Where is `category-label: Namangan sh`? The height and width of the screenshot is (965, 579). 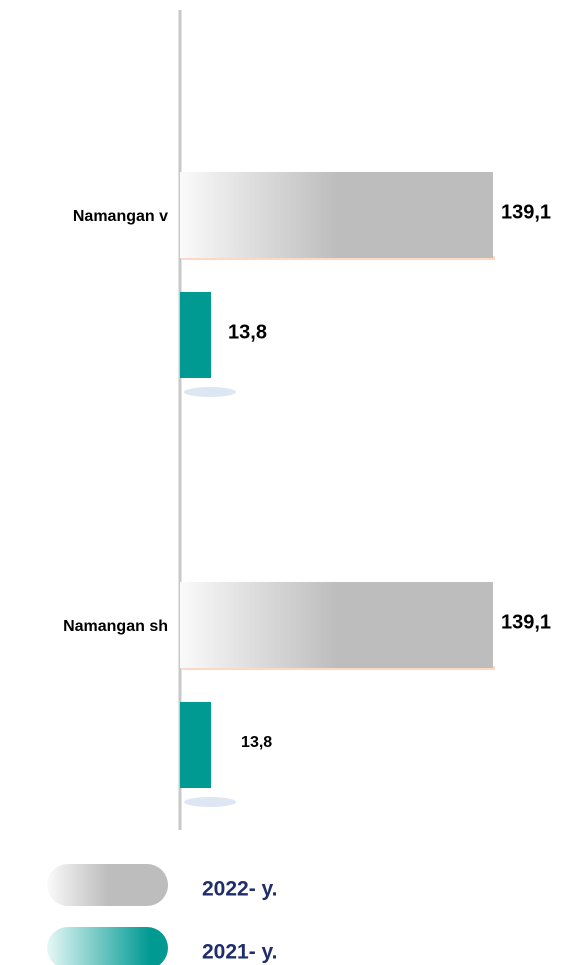
category-label: Namangan sh is located at coordinates (115, 626).